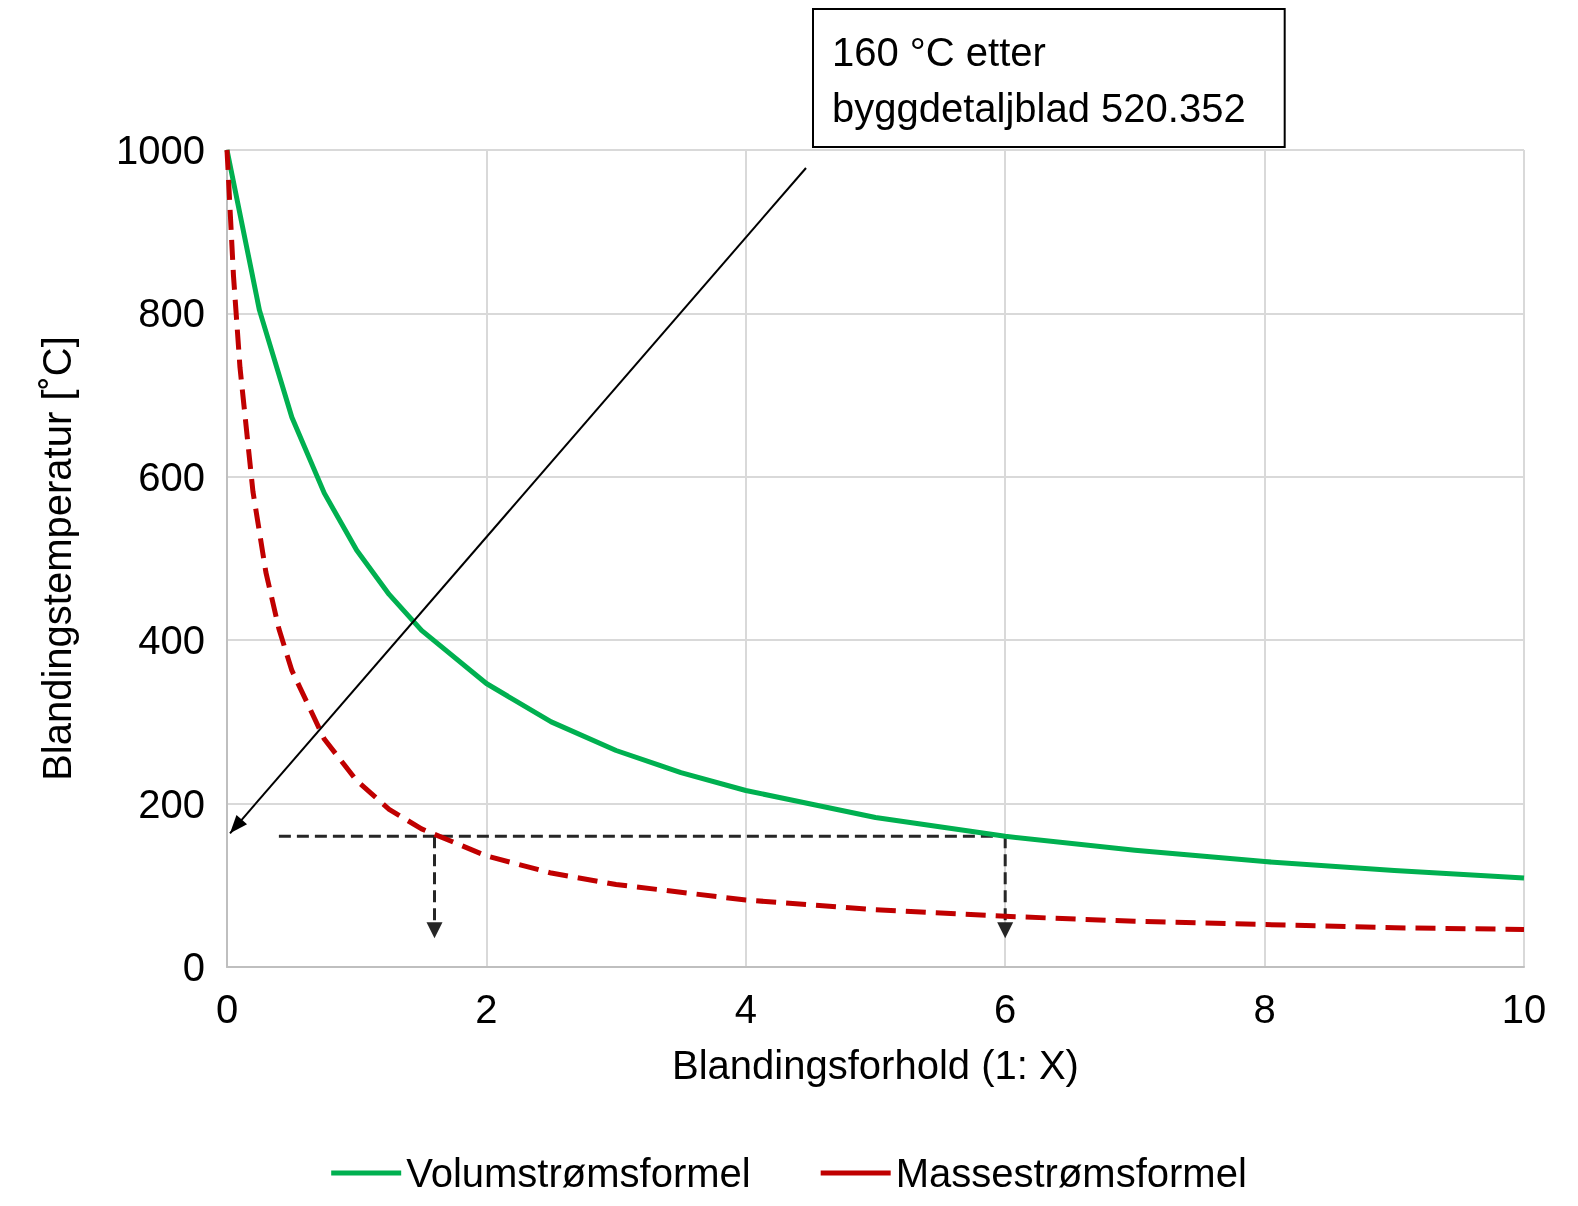 This screenshot has width=1578, height=1206. Describe the element at coordinates (1039, 80) in the screenshot. I see `text: 160 °C etter byggdetaljblad 520.352` at that location.